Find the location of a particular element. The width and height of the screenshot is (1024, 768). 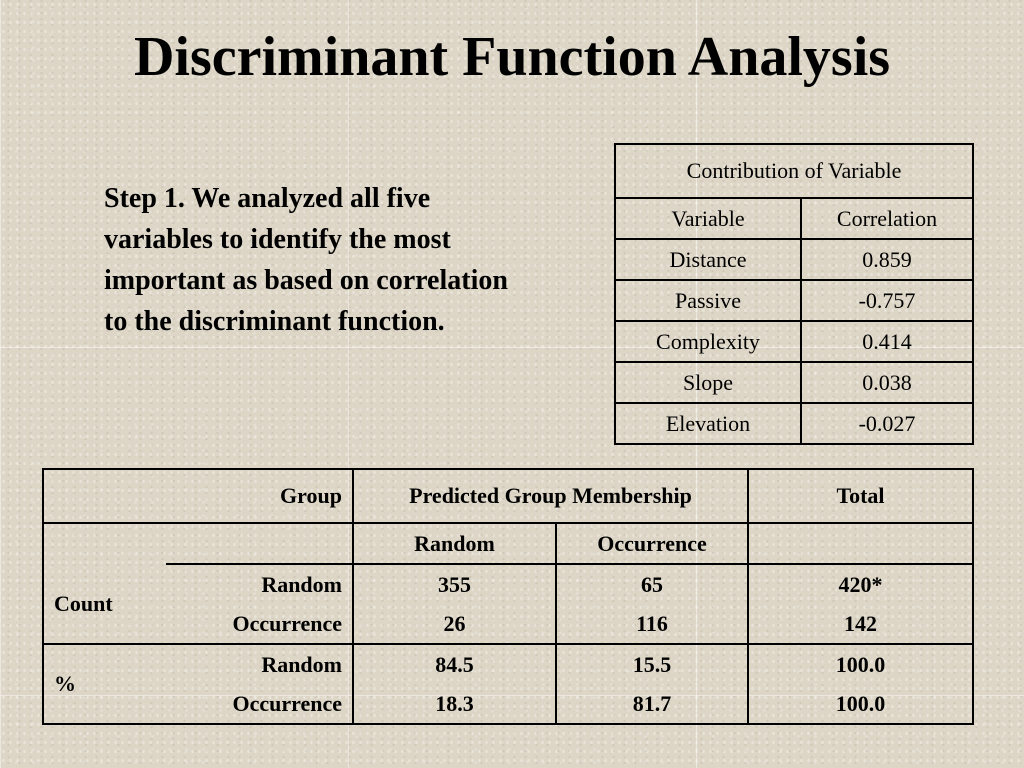

header-spacer is located at coordinates (104, 496).